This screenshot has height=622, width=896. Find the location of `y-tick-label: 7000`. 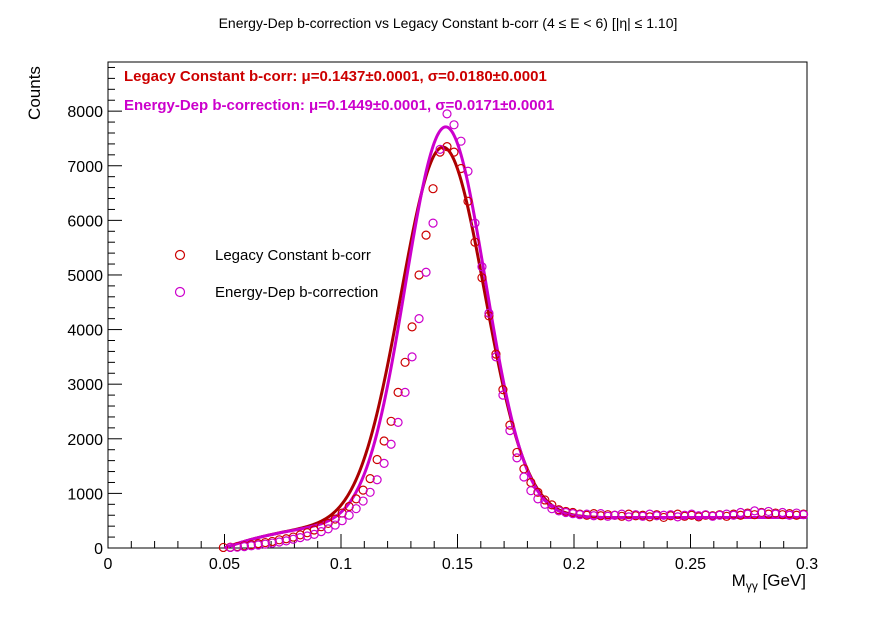

y-tick-label: 7000 is located at coordinates (85, 167).